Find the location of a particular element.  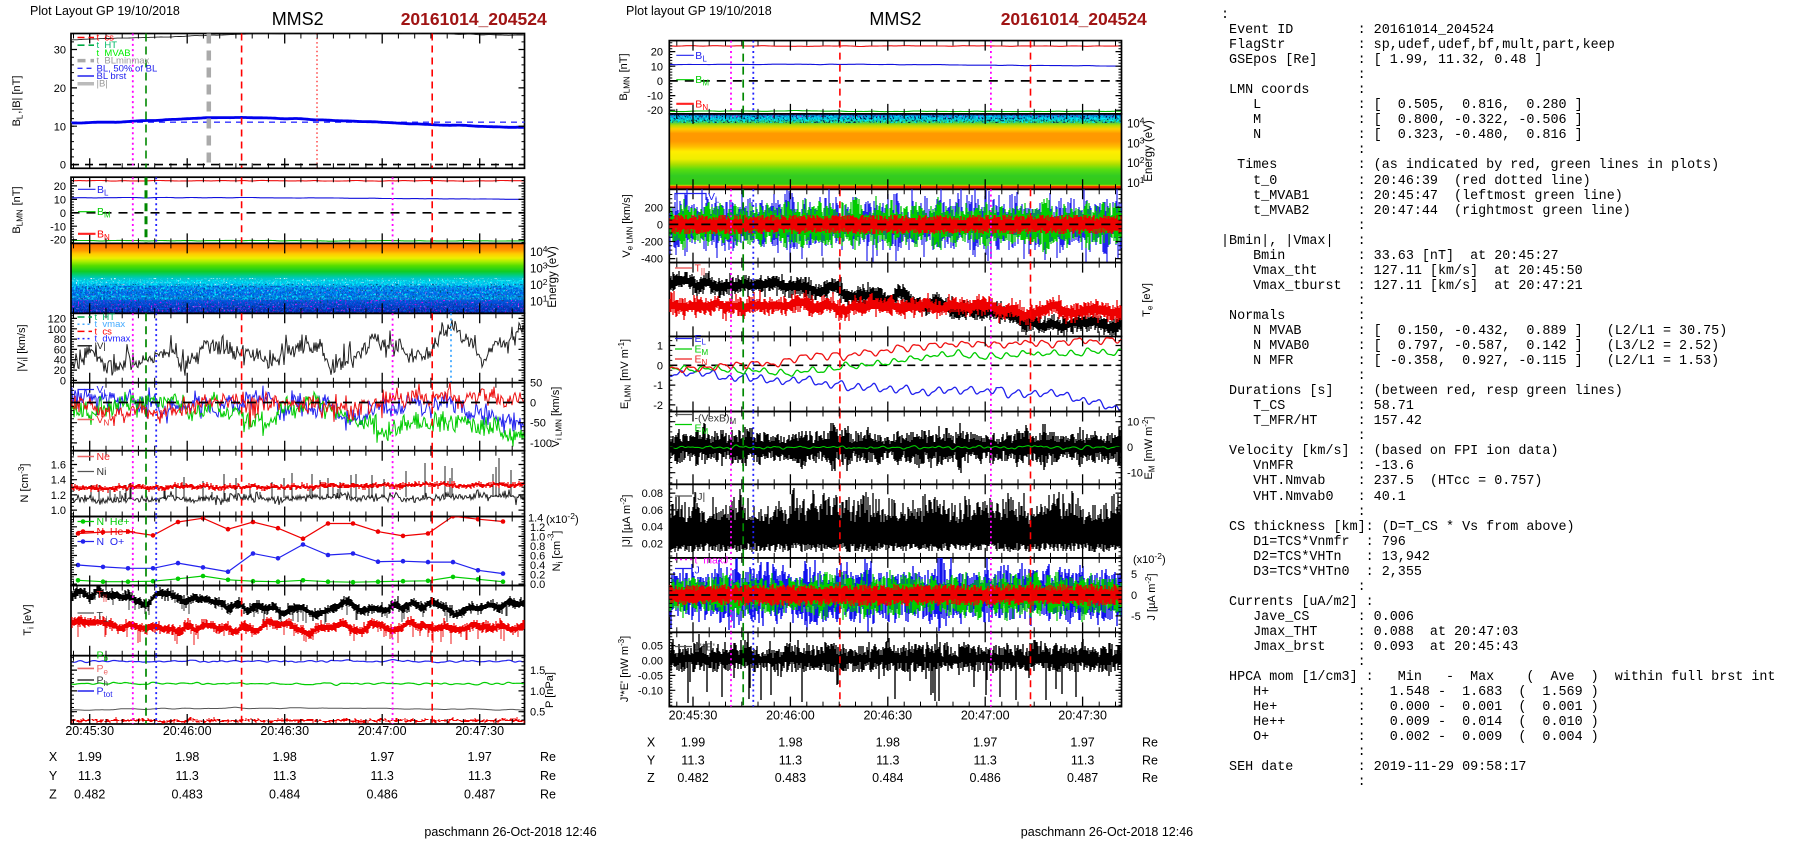

svg-text: 0.02 is located at coordinates (652, 544).